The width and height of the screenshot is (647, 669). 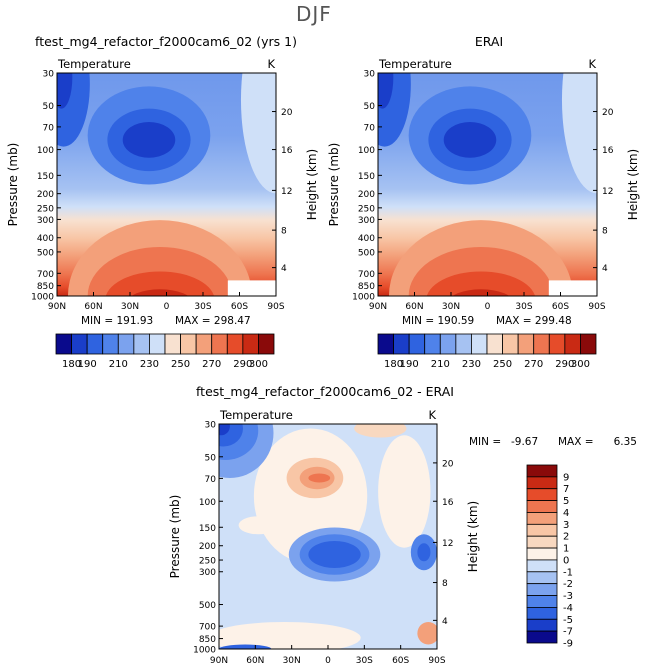 What do you see at coordinates (566, 549) in the screenshot?
I see `colorbar-label: 1` at bounding box center [566, 549].